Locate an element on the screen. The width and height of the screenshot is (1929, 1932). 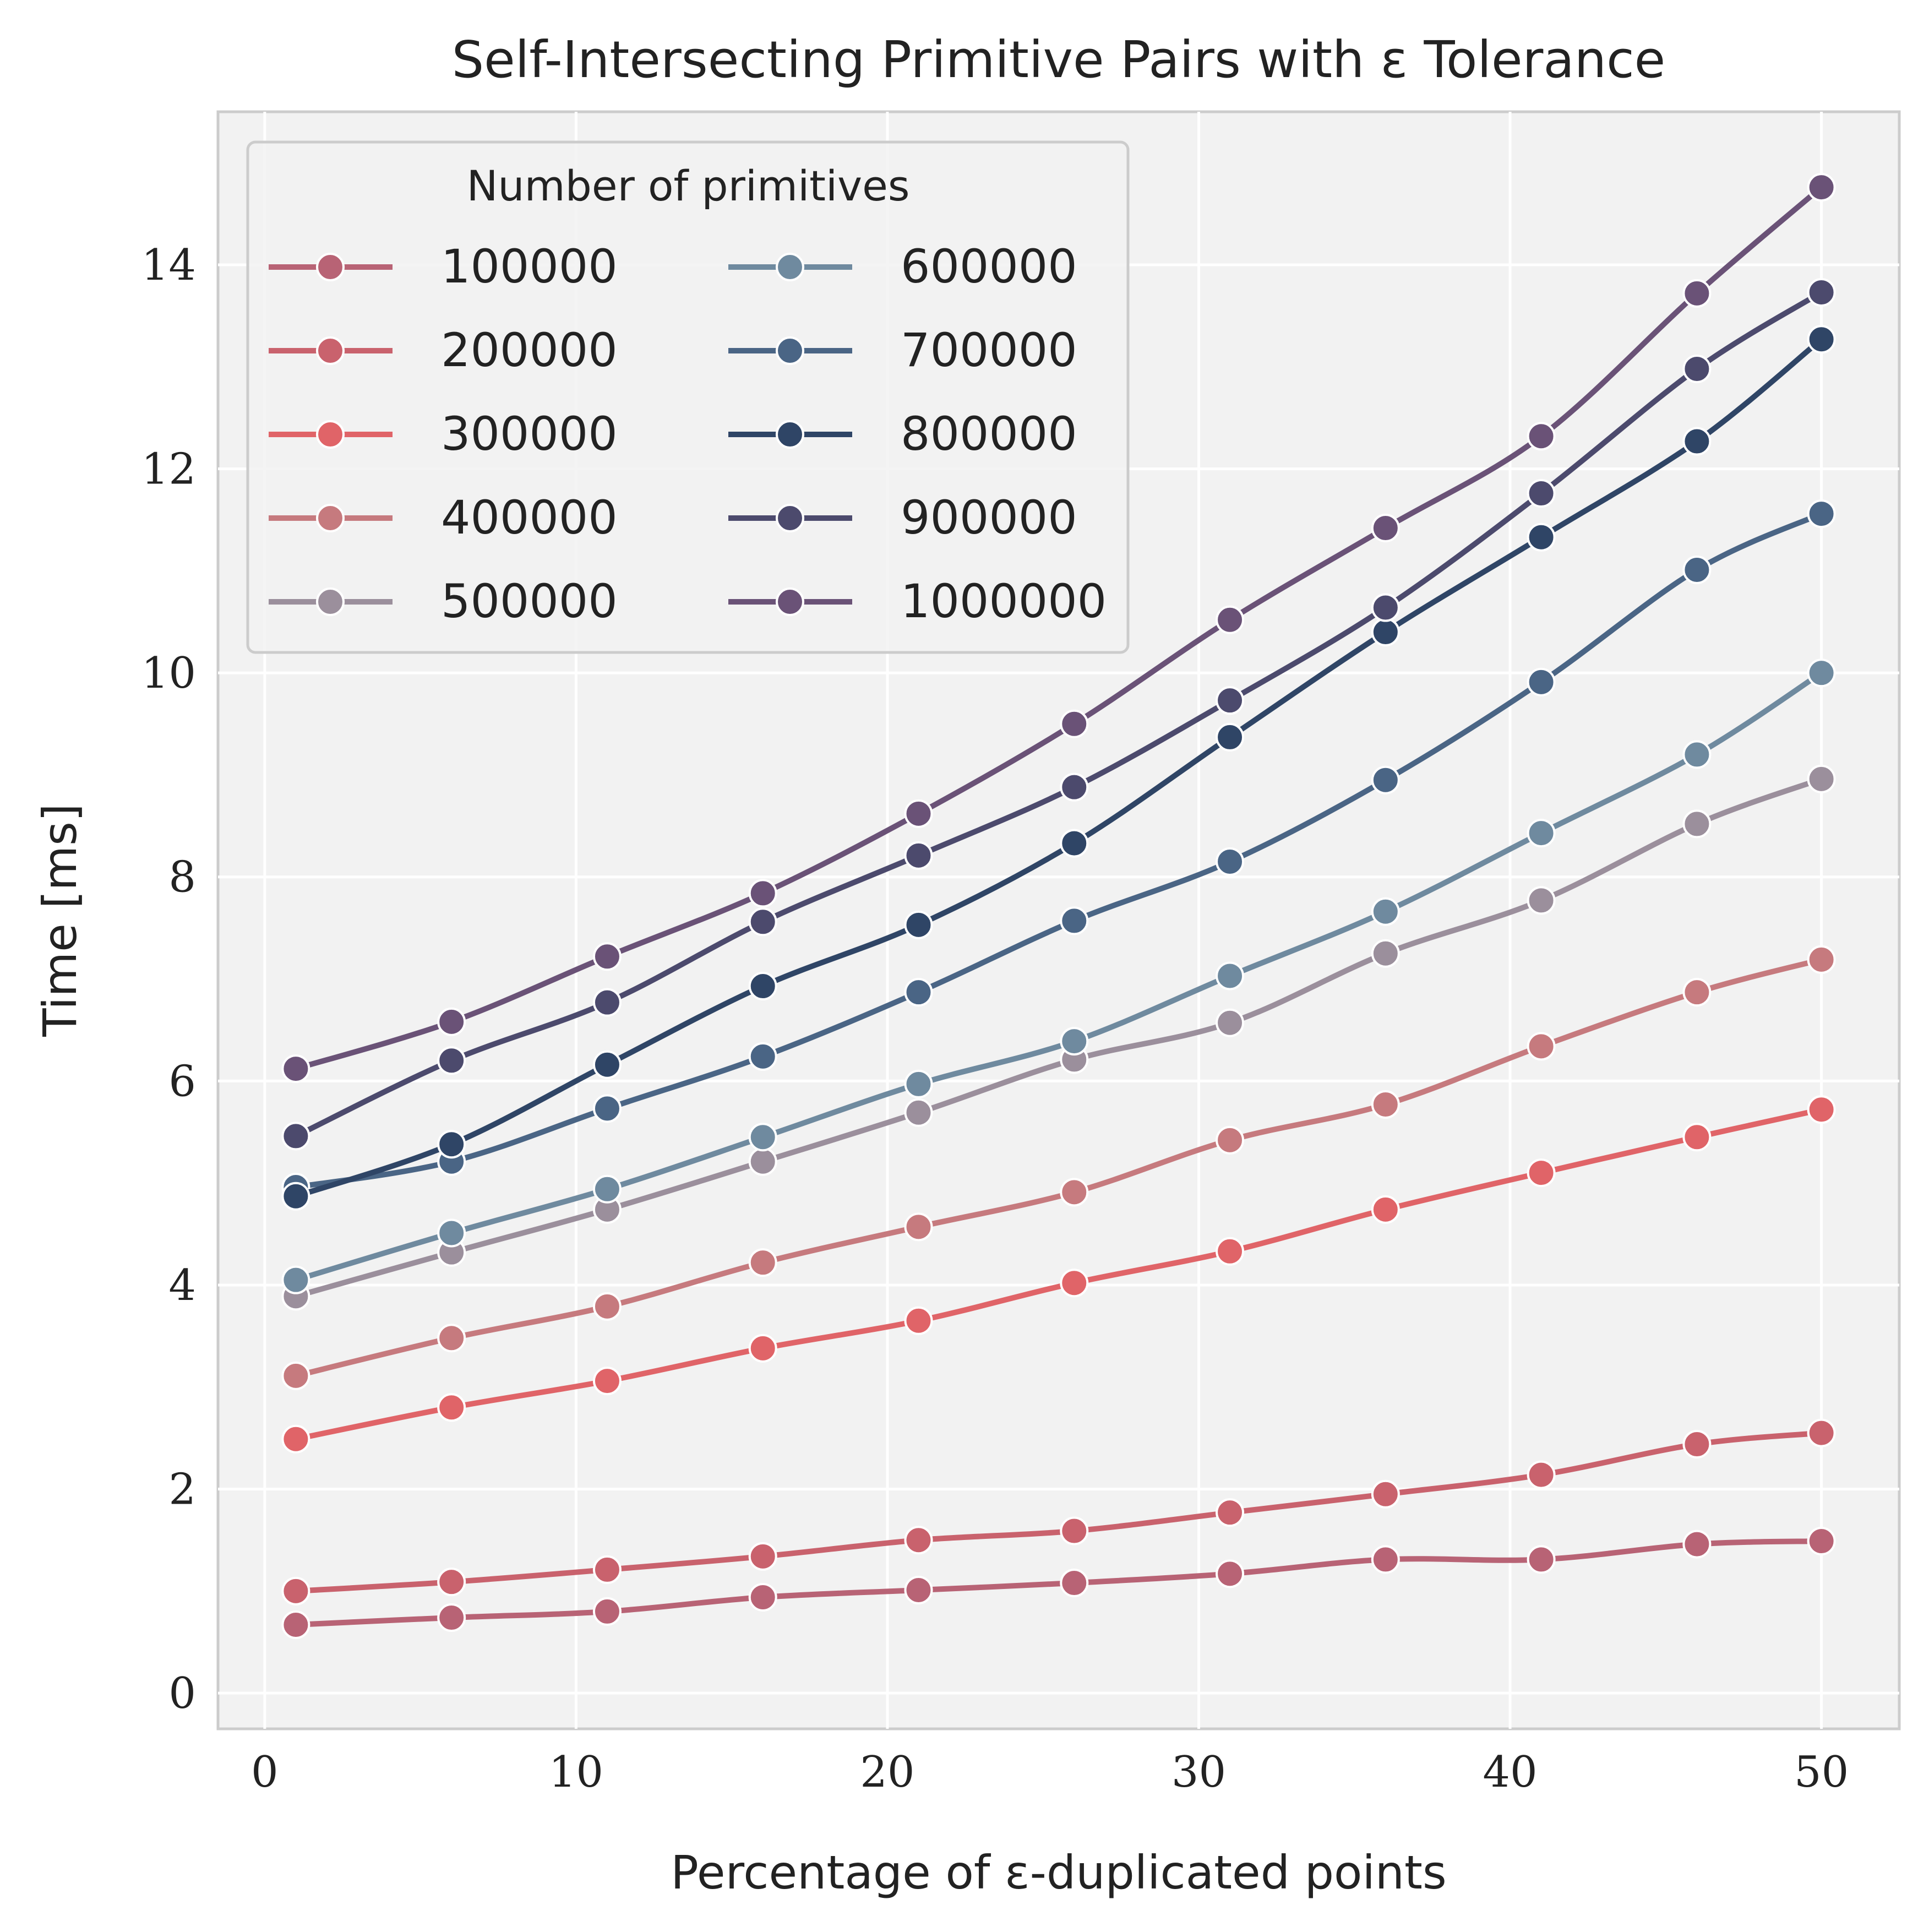
legend-entry: 200000 is located at coordinates (444, 350).